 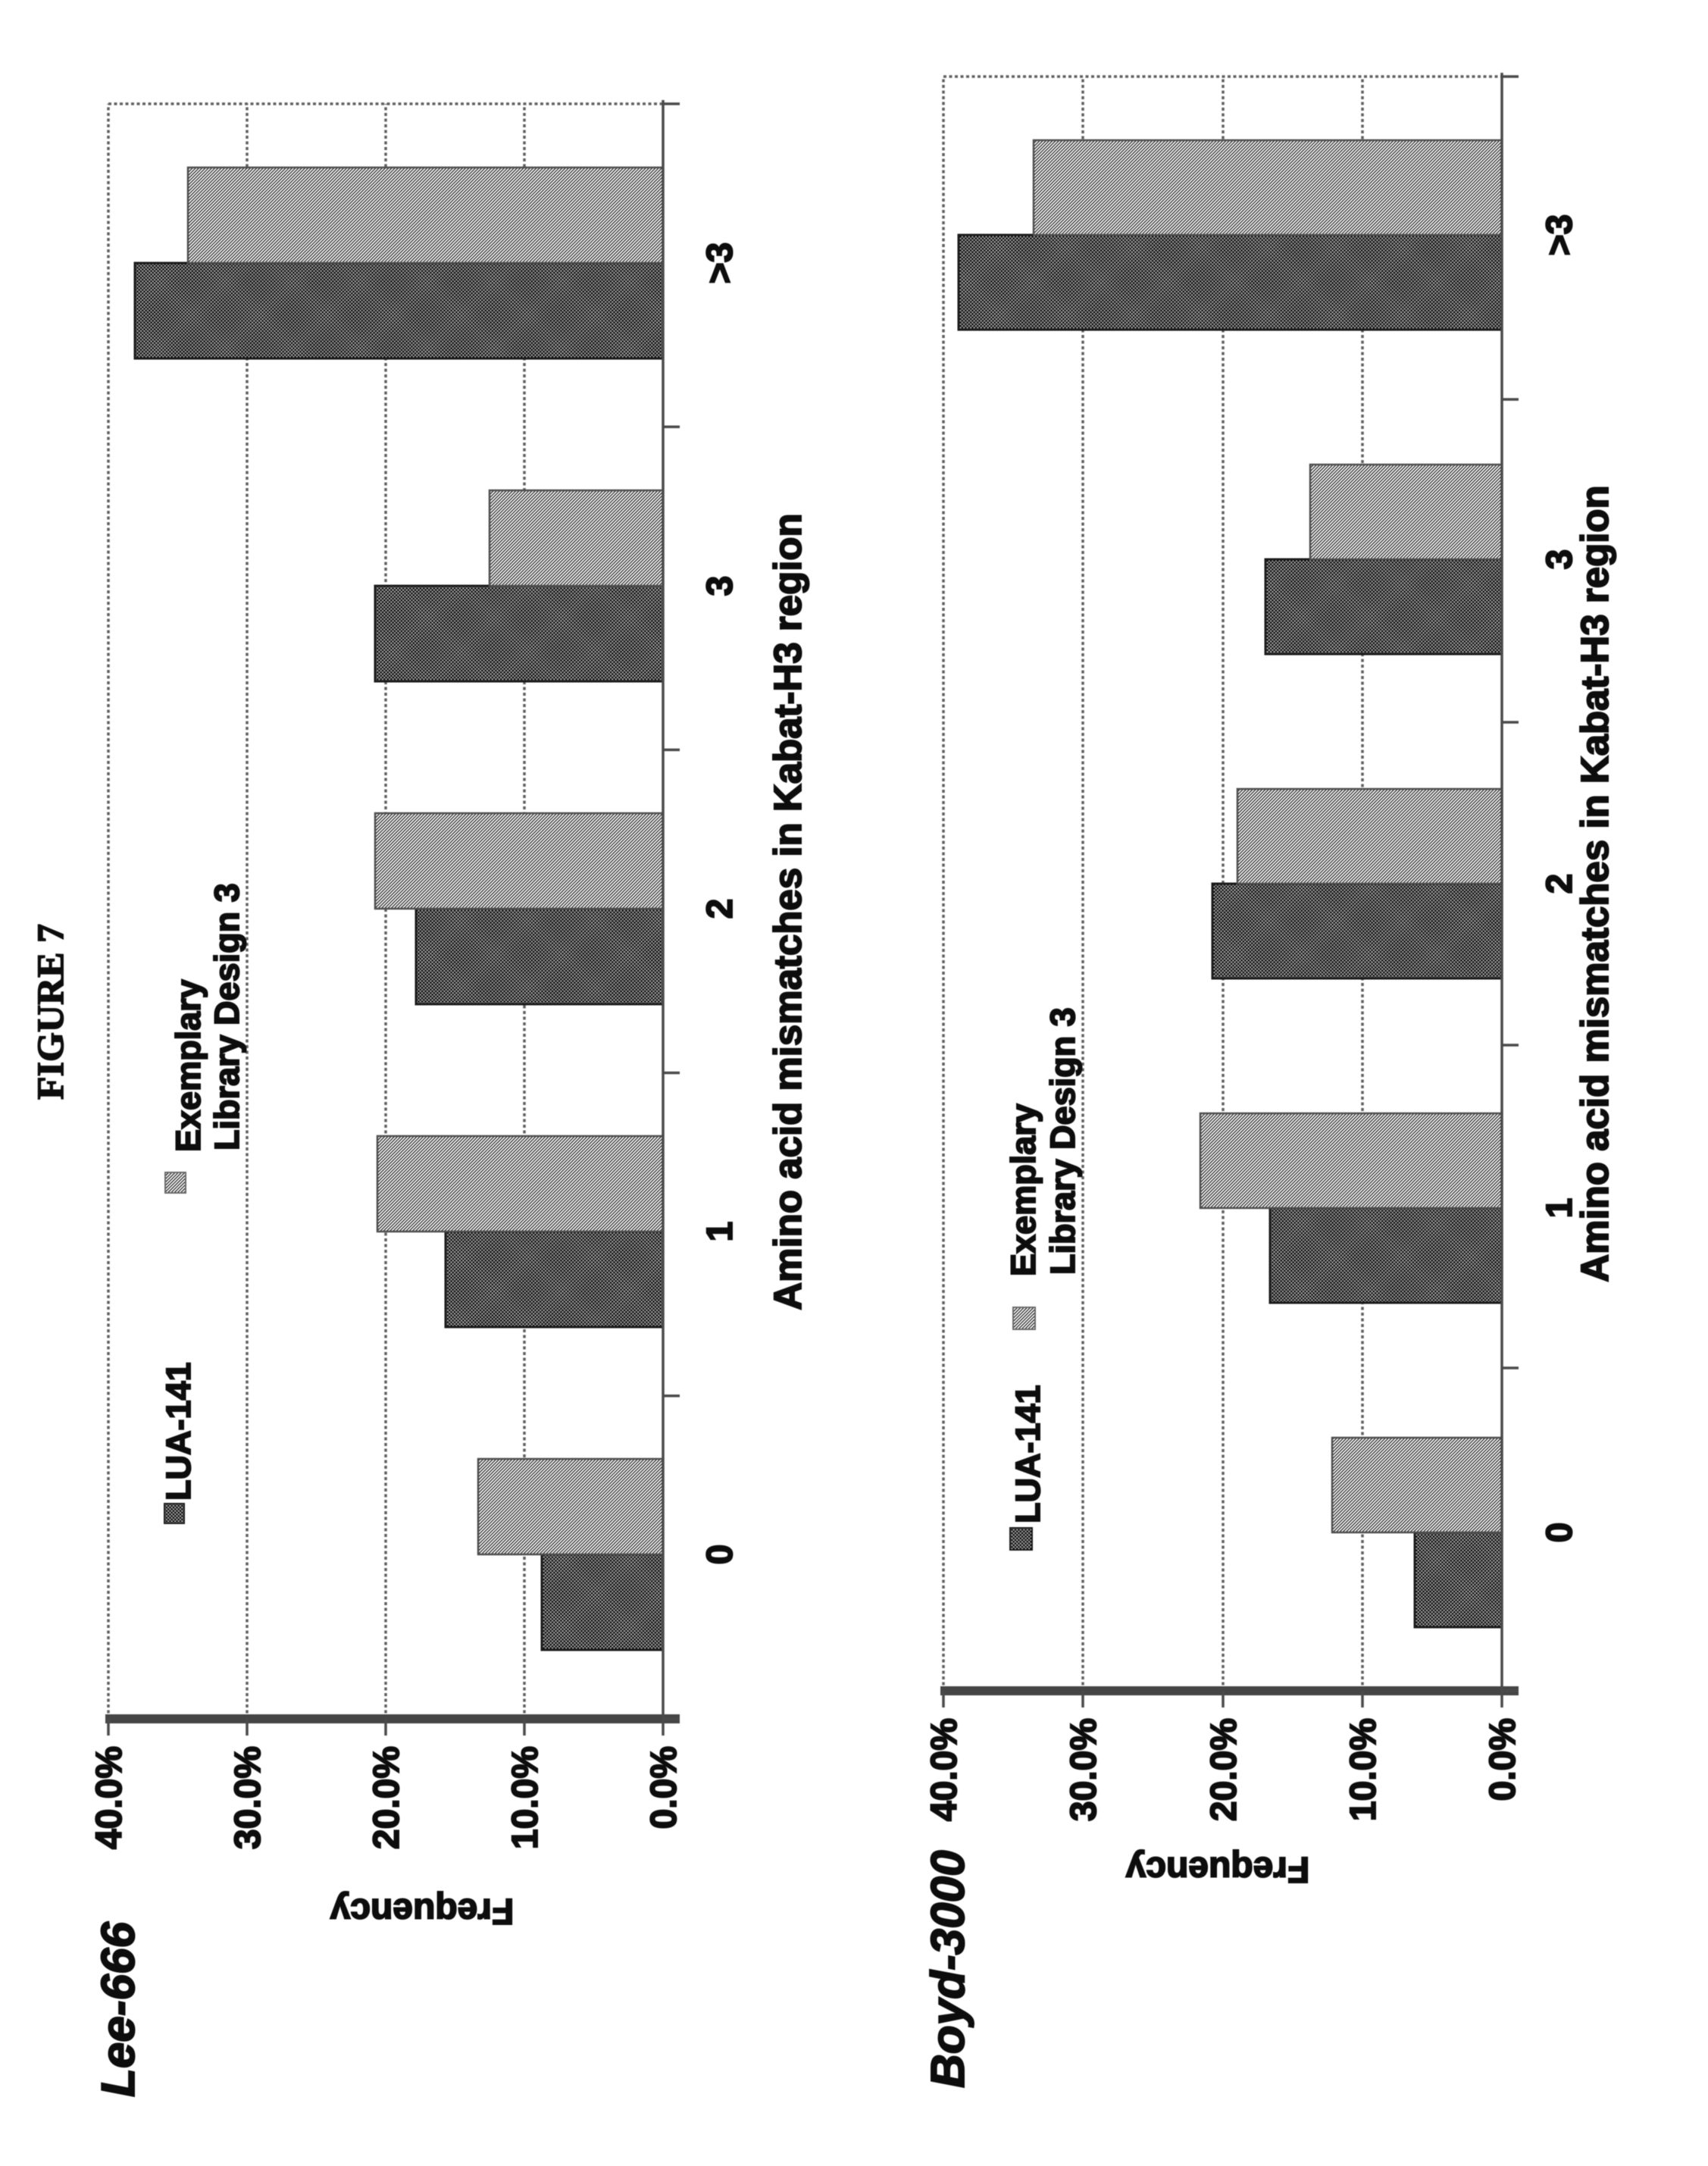 What do you see at coordinates (50, 1012) in the screenshot?
I see `svg-text: FIGURE 7` at bounding box center [50, 1012].